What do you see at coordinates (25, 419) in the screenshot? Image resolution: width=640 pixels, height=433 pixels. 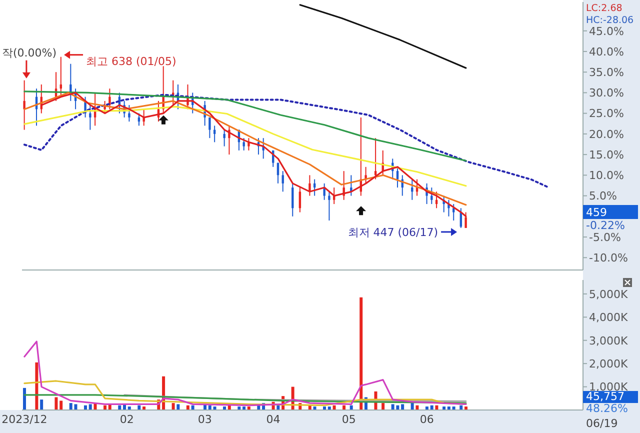 I see `x-tick-label: 2023/12` at bounding box center [25, 419].